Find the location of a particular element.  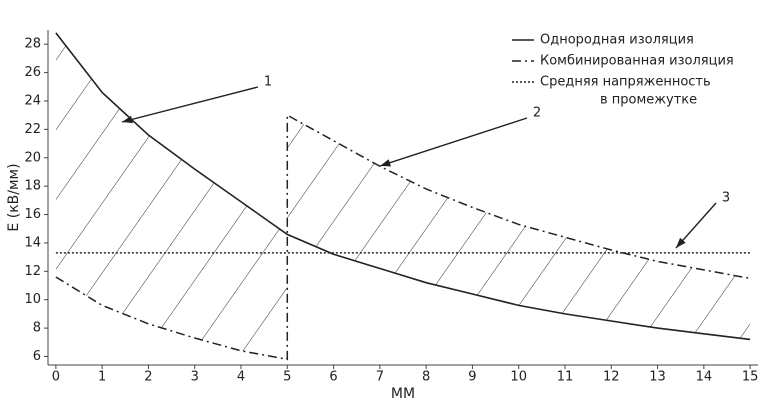

legend-label: Средняя напряженность is located at coordinates (625, 82).